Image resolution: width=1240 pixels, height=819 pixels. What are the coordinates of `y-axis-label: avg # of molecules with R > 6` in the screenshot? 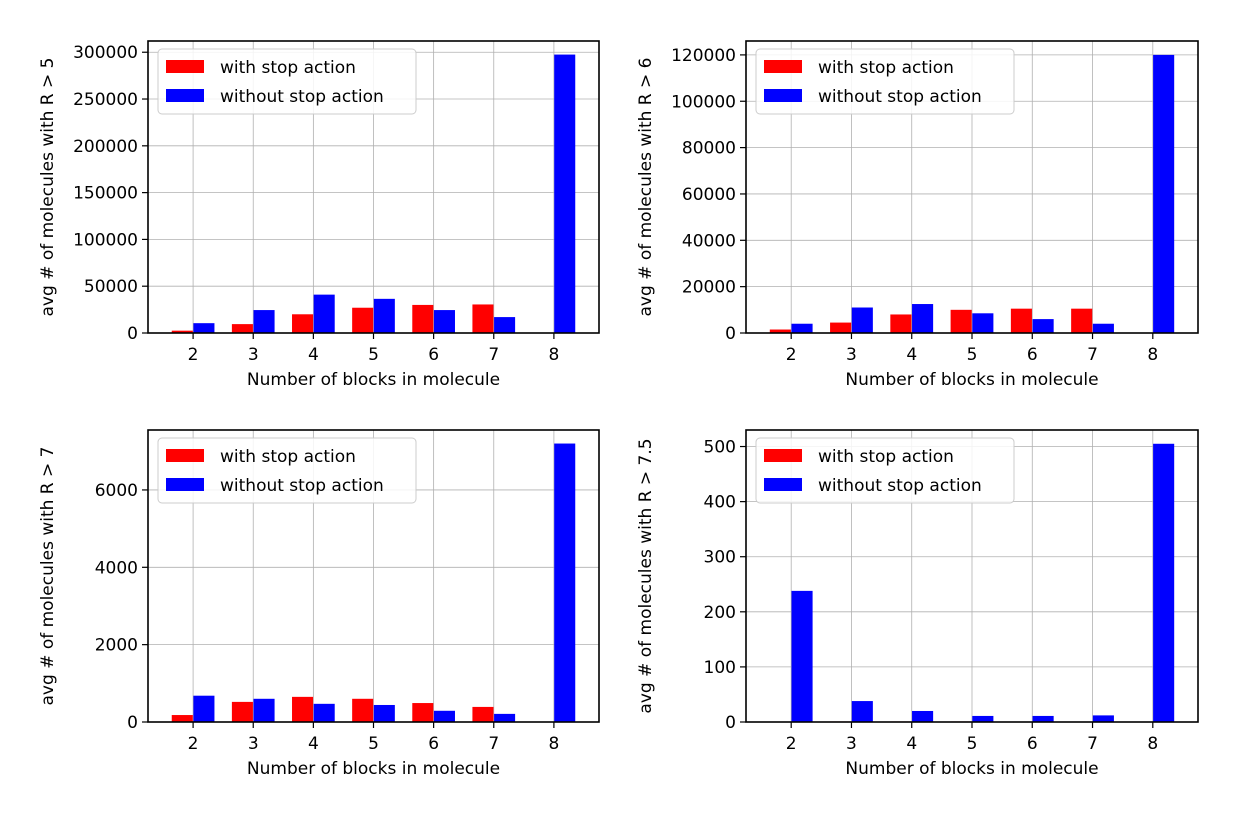 It's located at (646, 187).